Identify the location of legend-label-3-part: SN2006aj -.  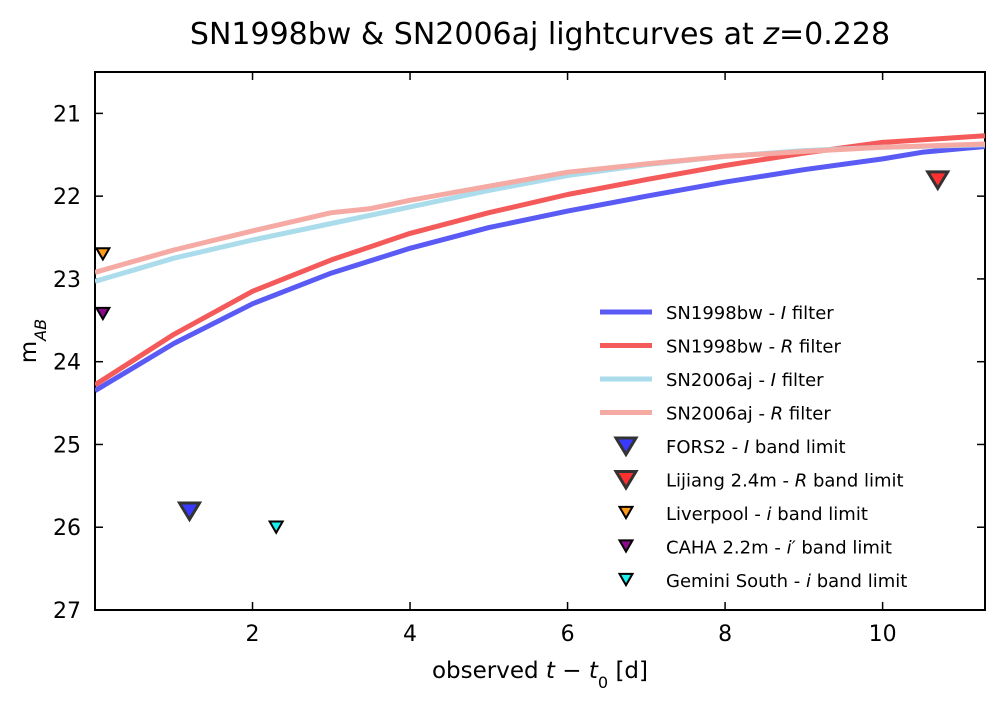
(718, 380).